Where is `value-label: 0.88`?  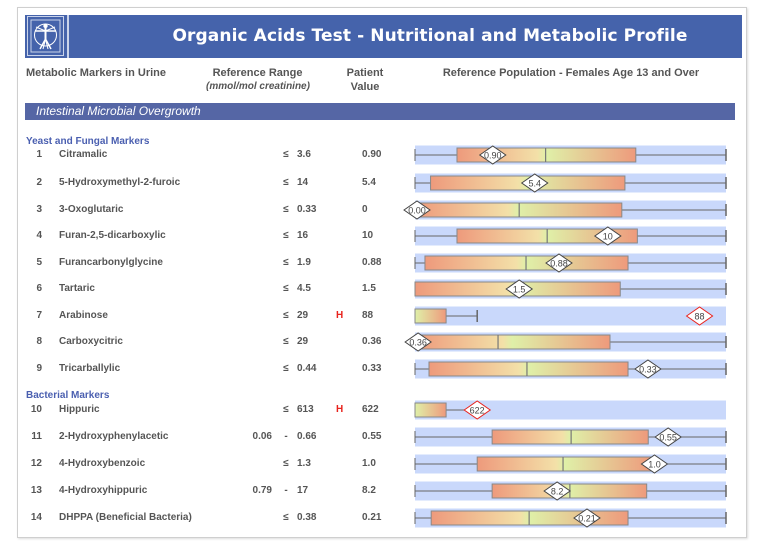
value-label: 0.88 is located at coordinates (559, 264).